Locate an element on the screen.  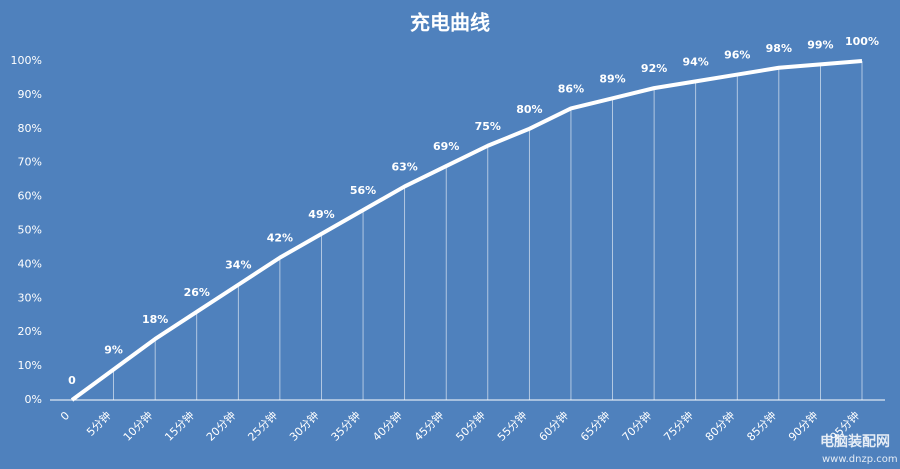
y-tick-label: 100% is located at coordinates (26, 60).